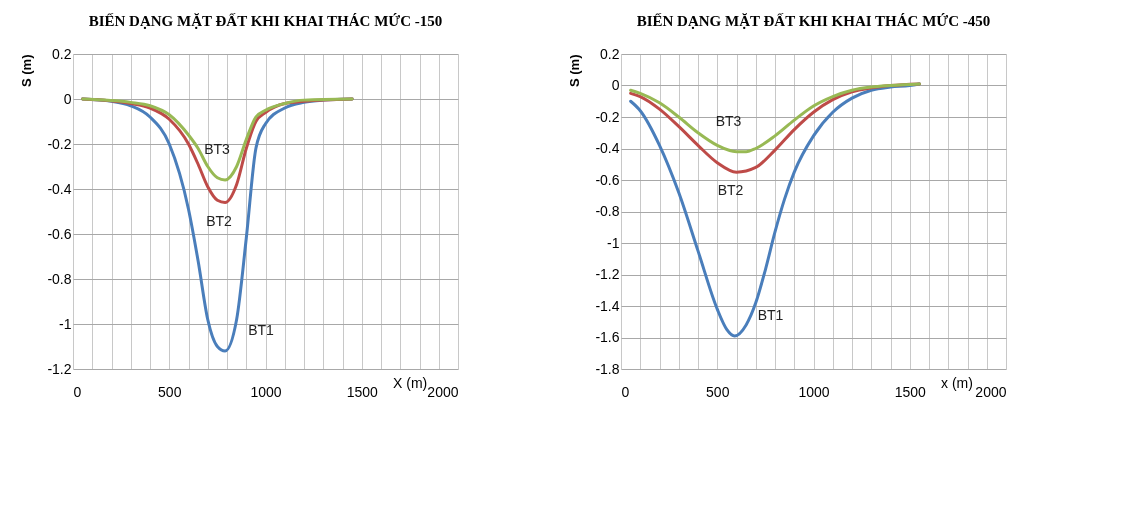  I want to click on chart-title: BIẾN DẠNG MẶT ĐẤT KHI KHAI THÁC MỨC -150, so click(265, 21).